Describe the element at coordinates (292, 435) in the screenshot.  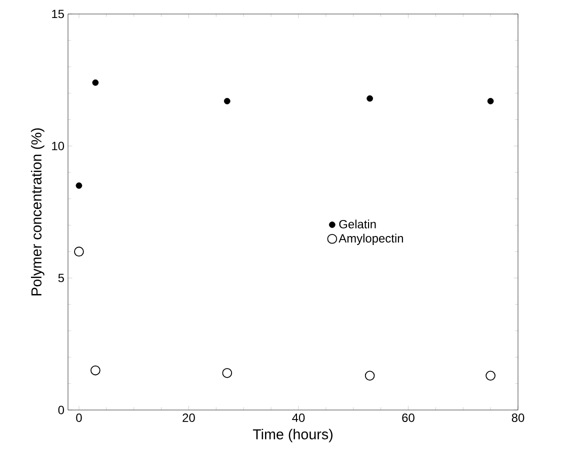
I see `x-axis-title: Time (hours)` at that location.